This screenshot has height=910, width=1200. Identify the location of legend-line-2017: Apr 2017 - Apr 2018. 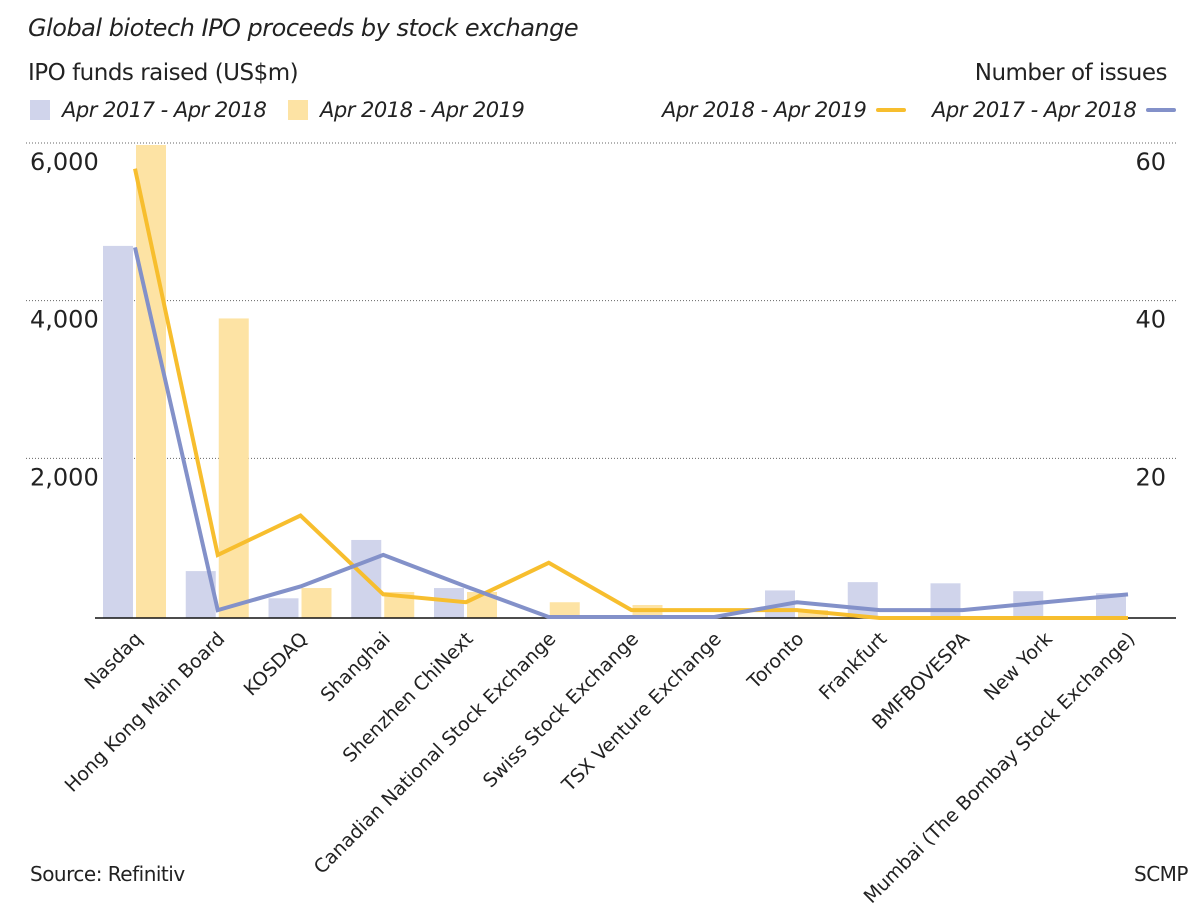
(1054, 110).